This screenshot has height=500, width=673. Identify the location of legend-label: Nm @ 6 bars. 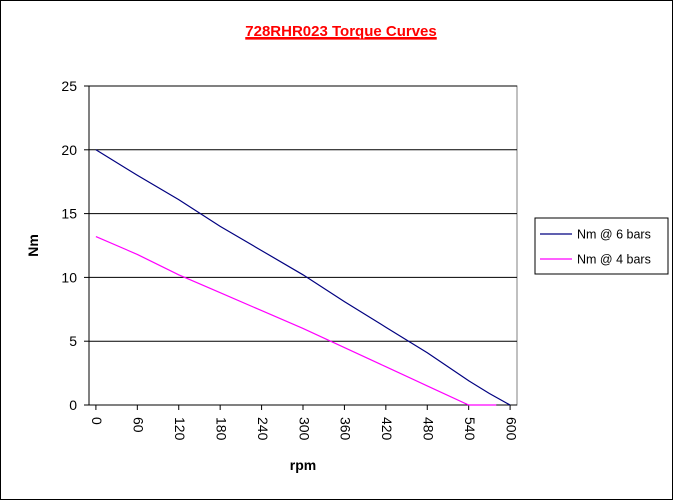
(614, 235).